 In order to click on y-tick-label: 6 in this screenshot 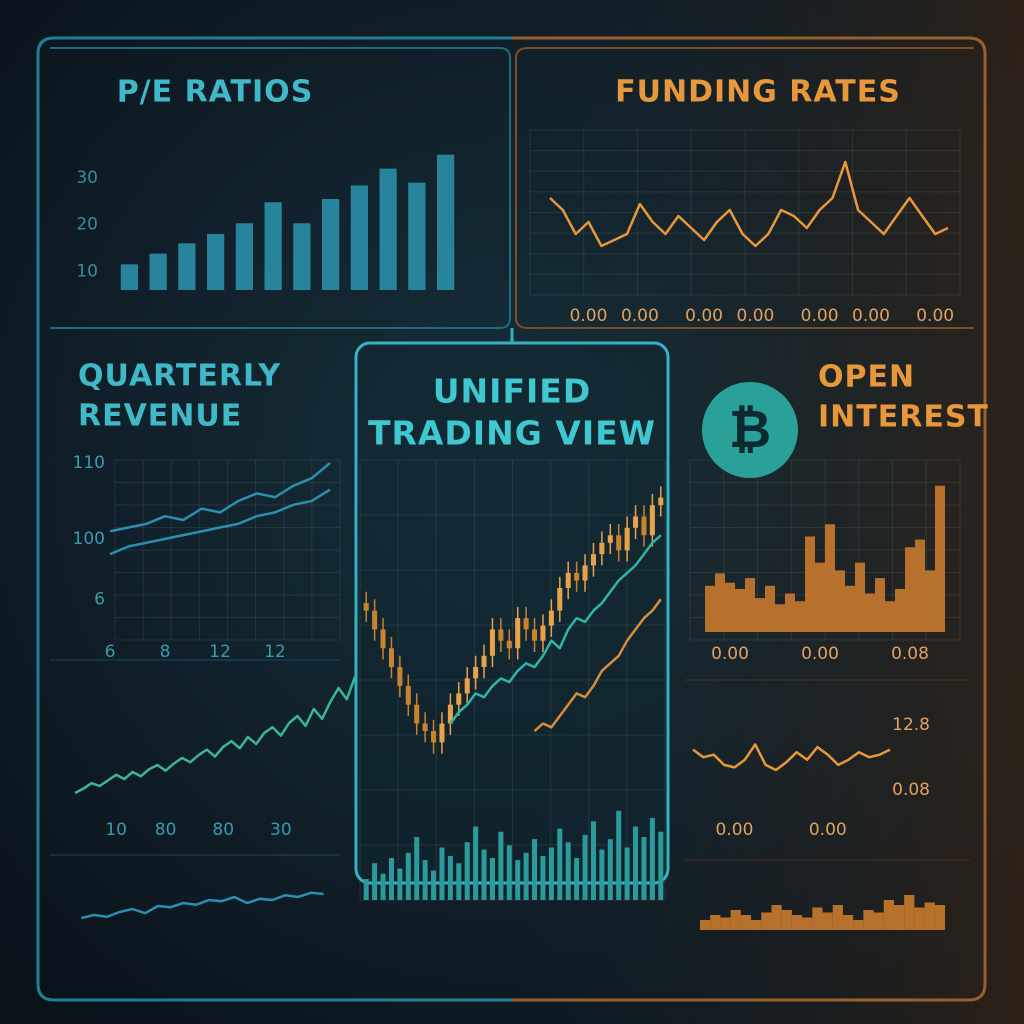, I will do `click(99, 600)`.